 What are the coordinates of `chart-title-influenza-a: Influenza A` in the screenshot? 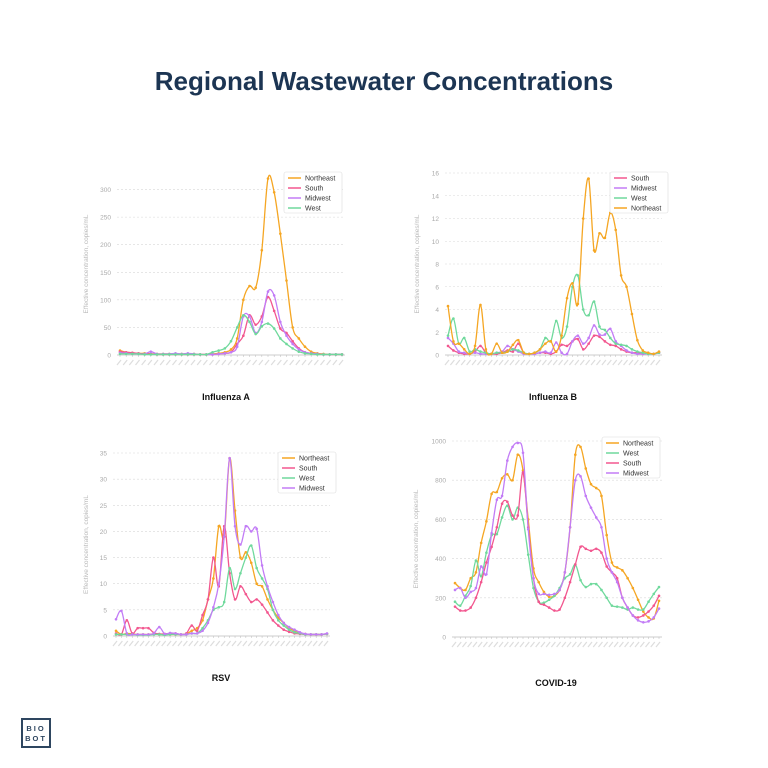 It's located at (226, 397).